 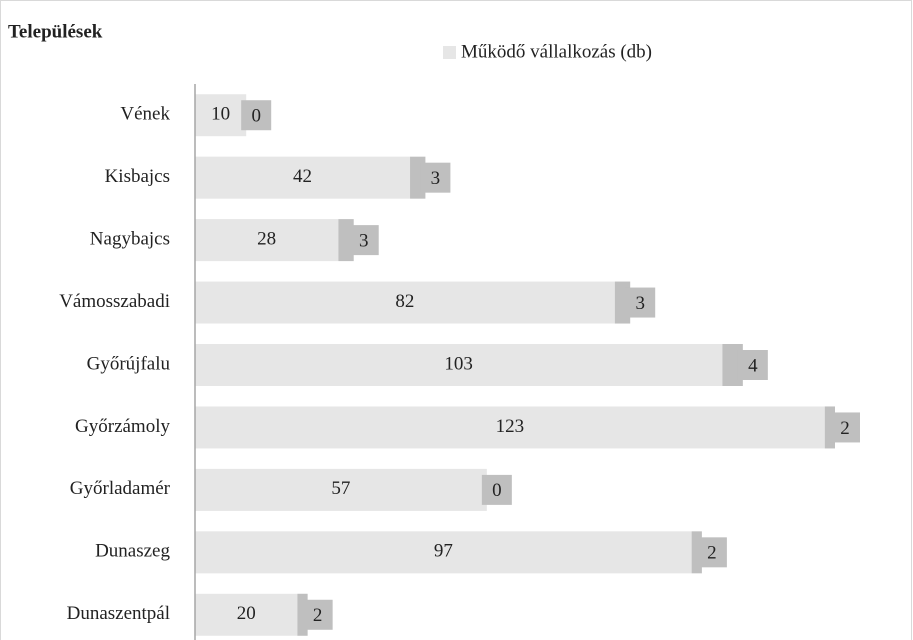 What do you see at coordinates (449, 52) in the screenshot?
I see `legend-swatch` at bounding box center [449, 52].